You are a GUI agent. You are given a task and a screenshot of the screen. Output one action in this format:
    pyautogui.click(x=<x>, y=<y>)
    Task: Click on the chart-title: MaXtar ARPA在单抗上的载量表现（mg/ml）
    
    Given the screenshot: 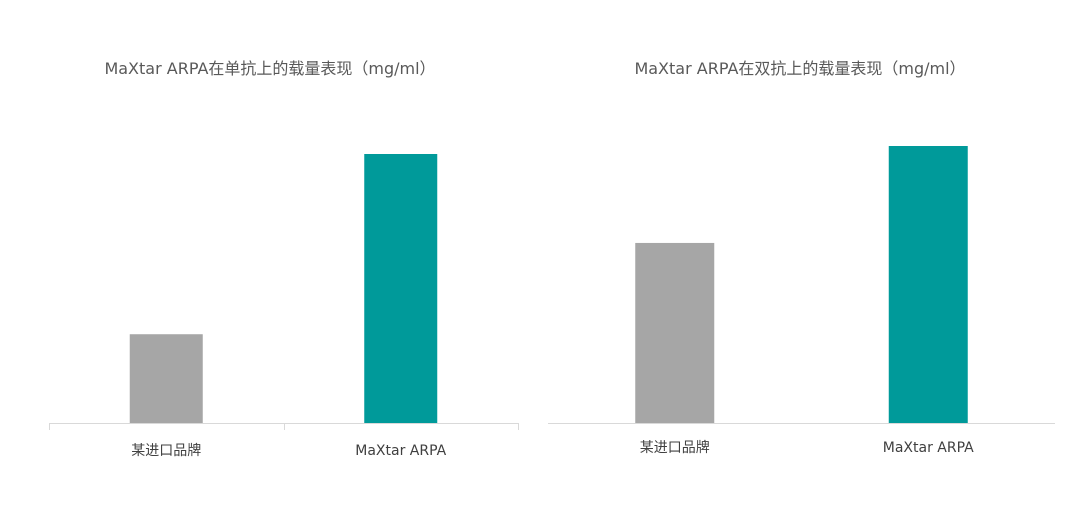 What is the action you would take?
    pyautogui.click(x=269, y=68)
    